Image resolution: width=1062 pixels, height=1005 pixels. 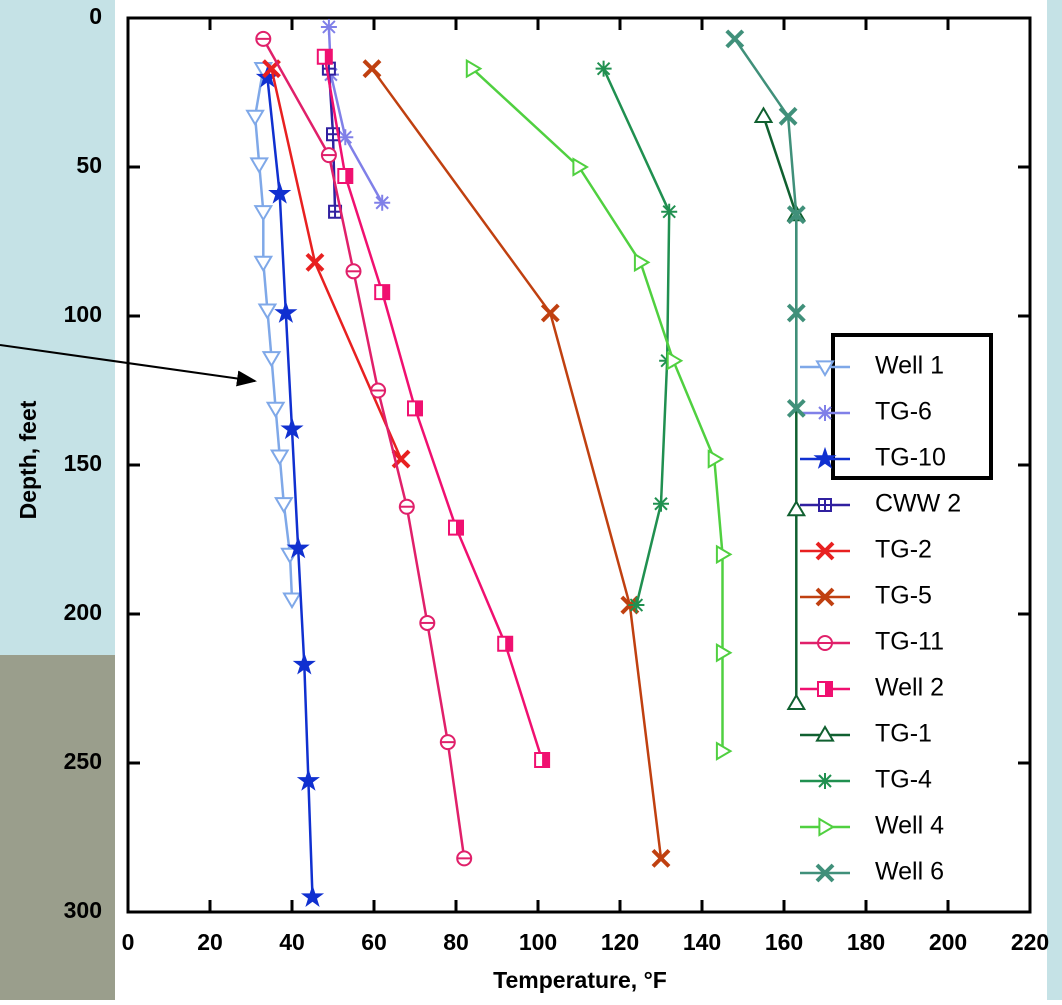 I want to click on legend-label: TG-11, so click(x=909, y=642).